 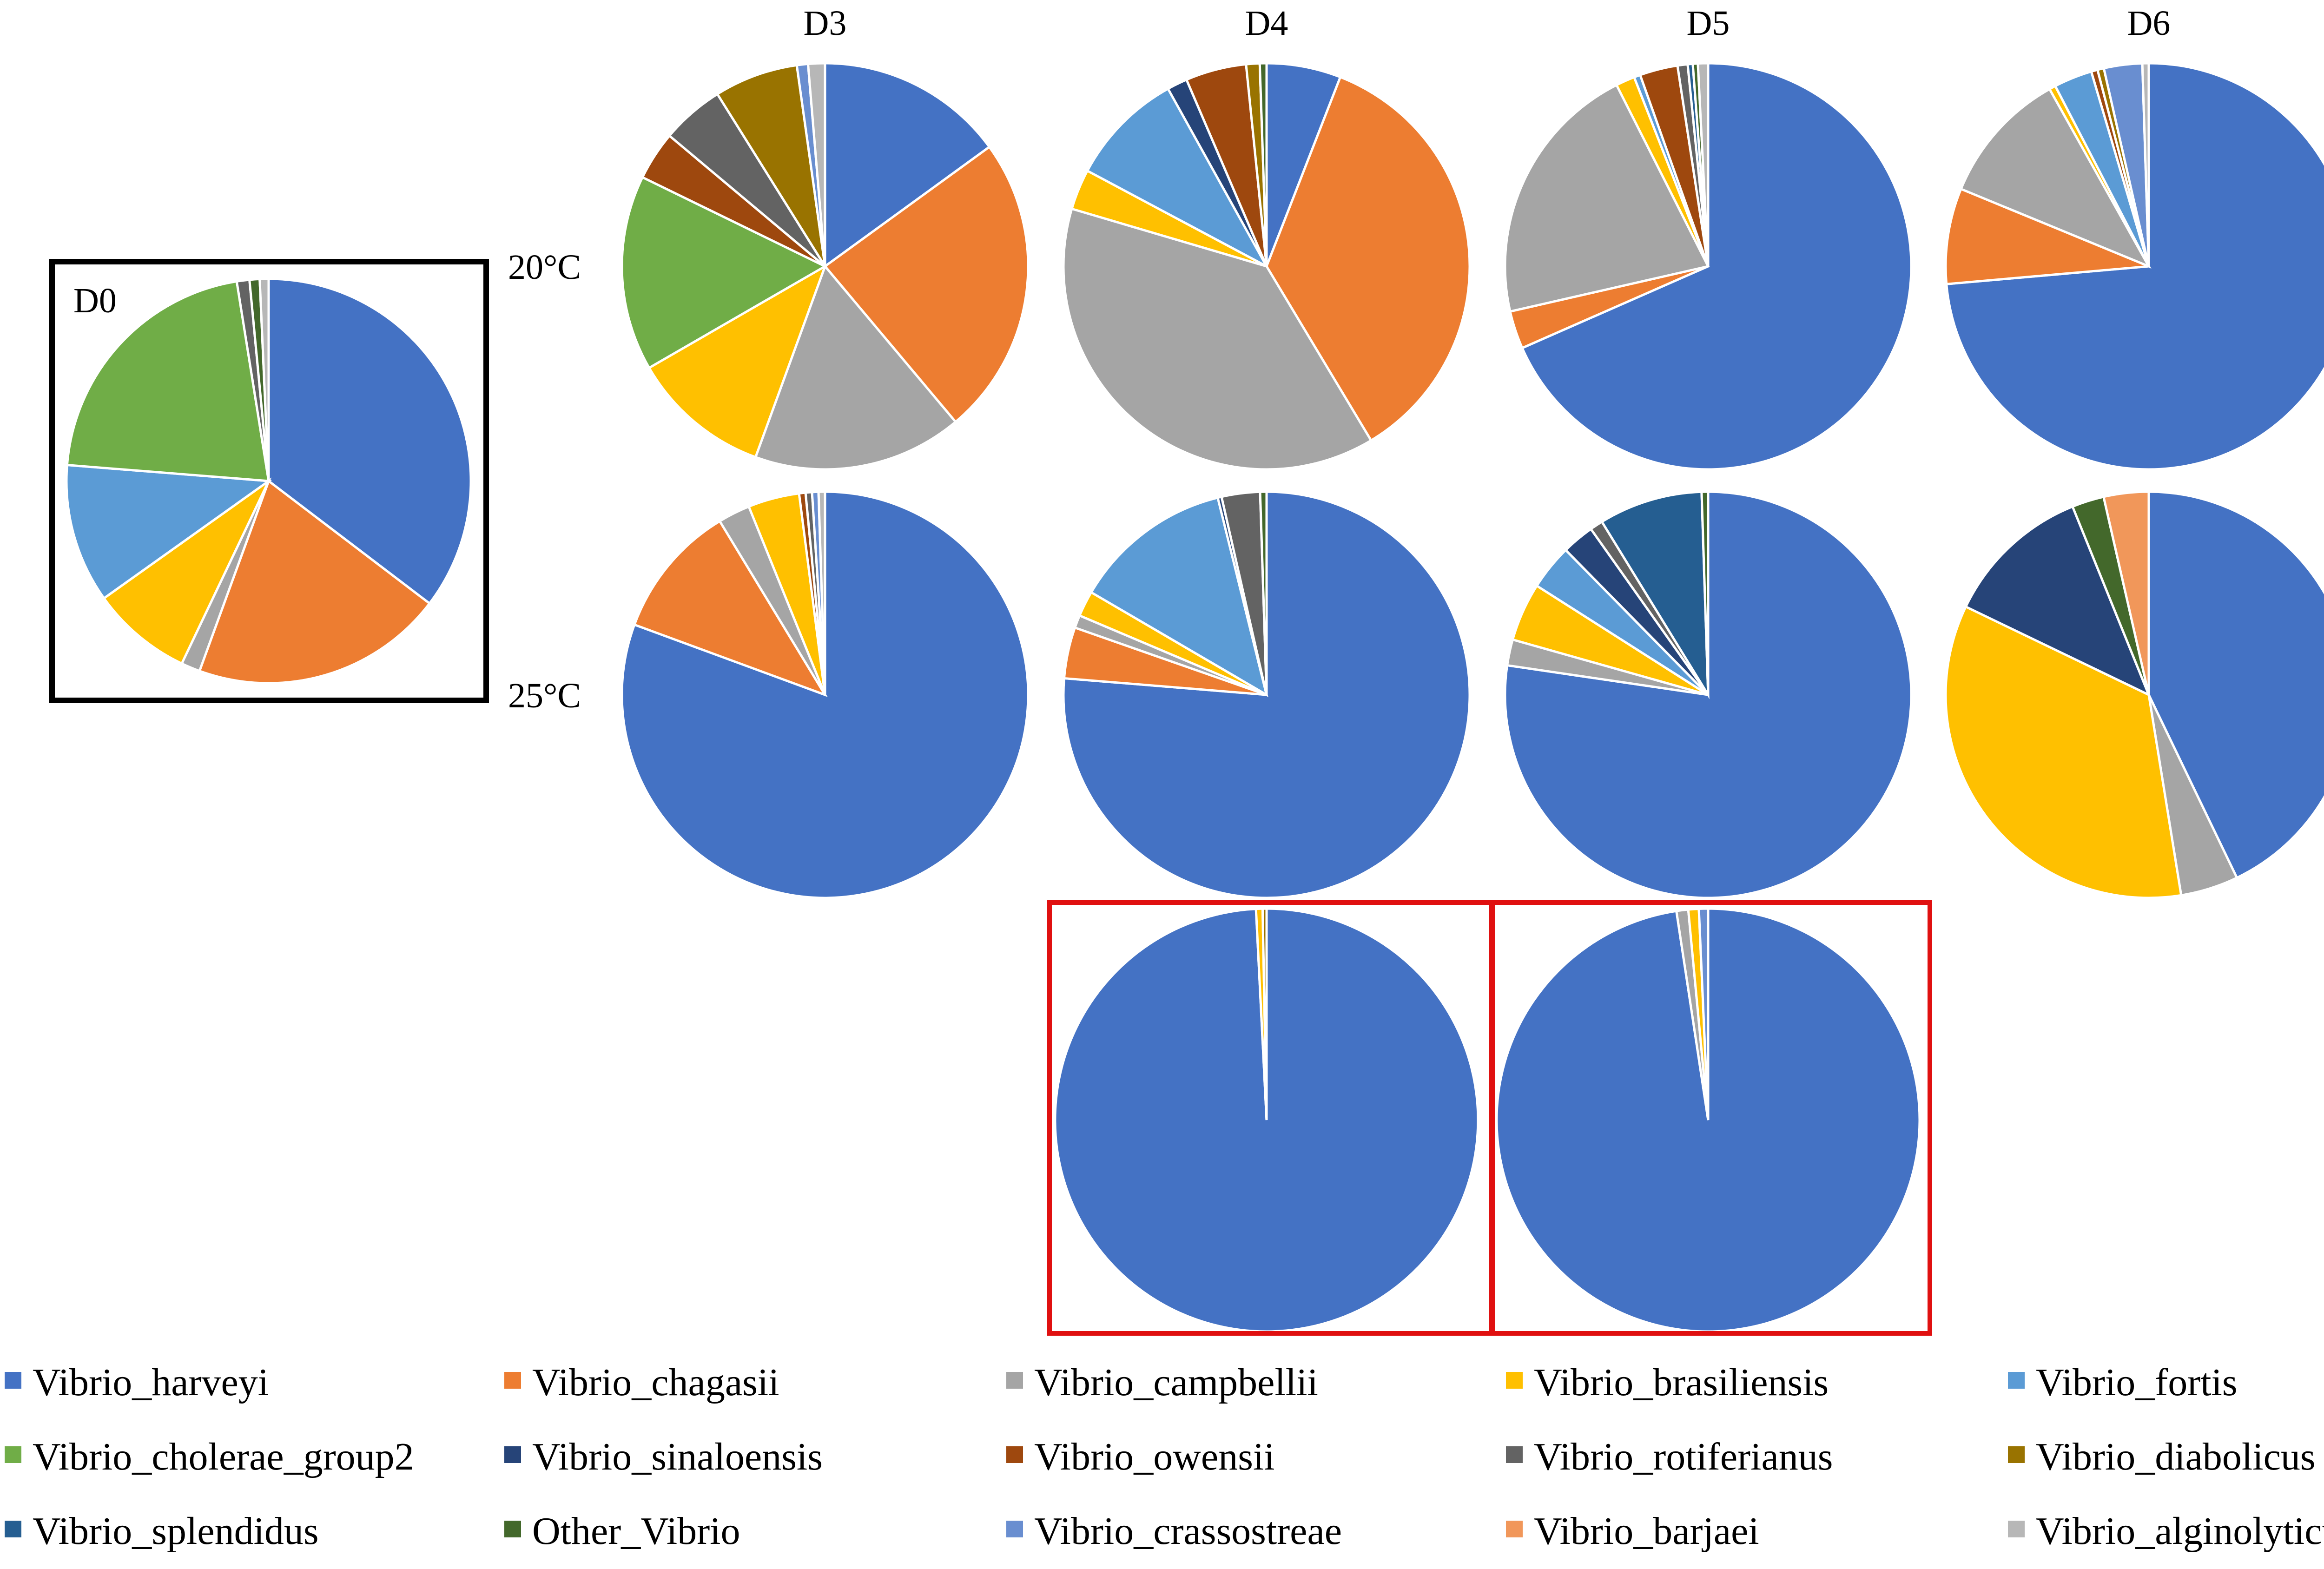 What do you see at coordinates (369, 441) in the screenshot?
I see `slice-d0-vibrio-harveyi` at bounding box center [369, 441].